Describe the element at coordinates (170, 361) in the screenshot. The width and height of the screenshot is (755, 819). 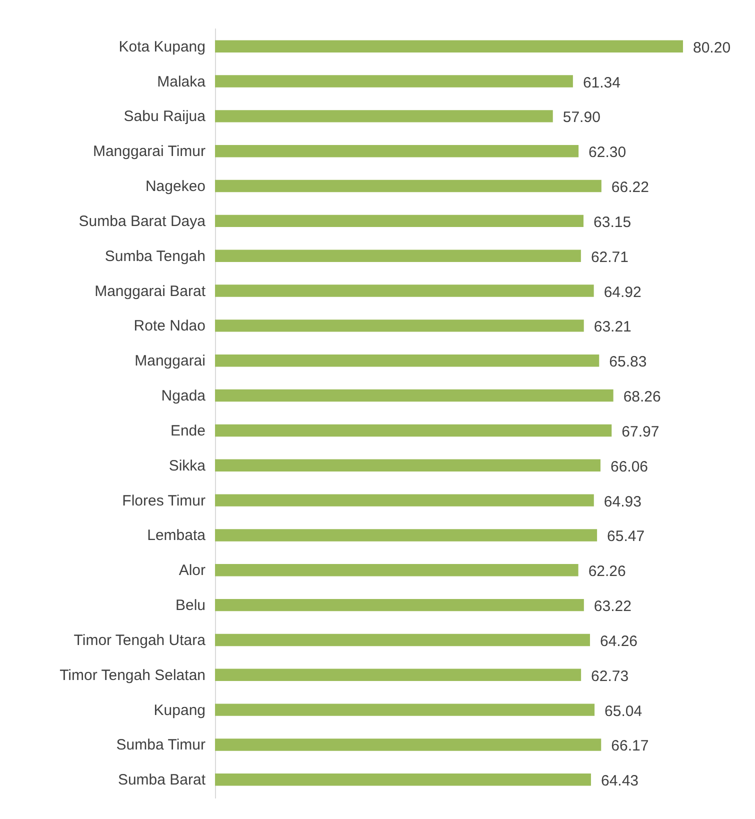
I see `y-tick-label: Manggarai` at that location.